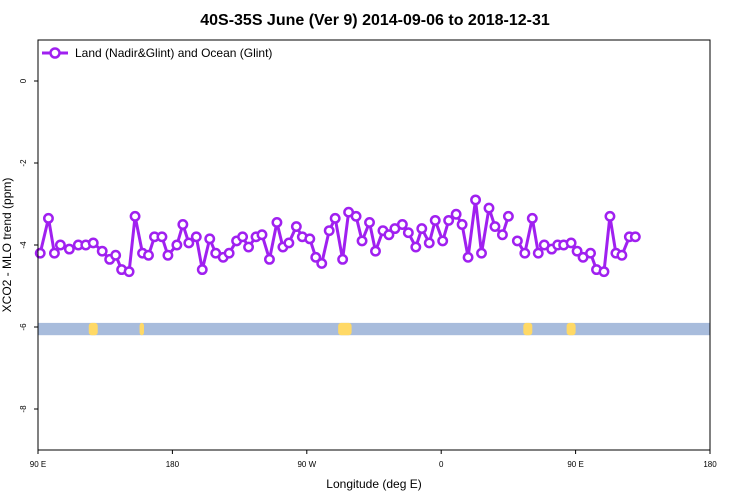 The width and height of the screenshot is (750, 500). What do you see at coordinates (23, 163) in the screenshot?
I see `y-tick-label: -2` at bounding box center [23, 163].